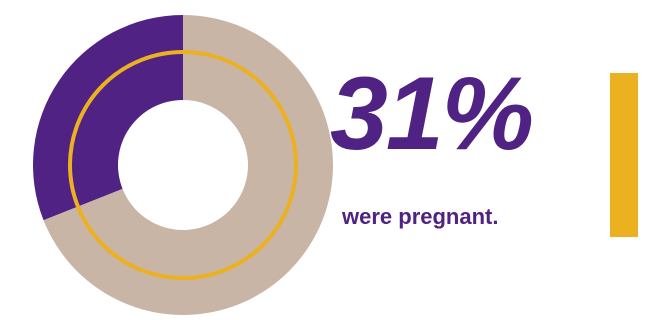  What do you see at coordinates (420, 216) in the screenshot?
I see `headline-caption: were pregnant.` at bounding box center [420, 216].